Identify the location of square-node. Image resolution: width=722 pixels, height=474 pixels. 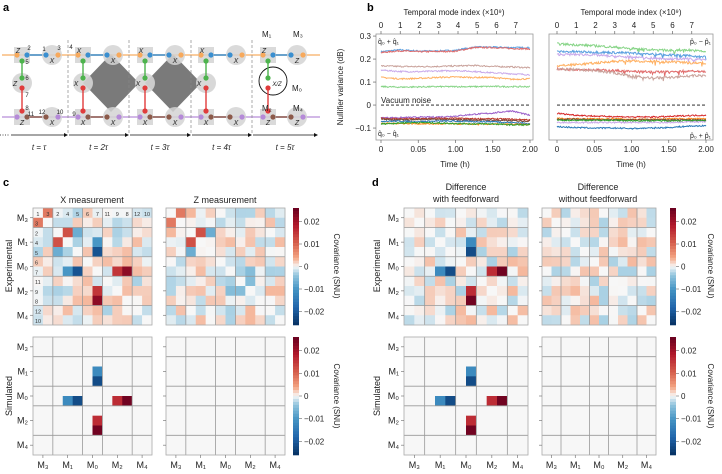
(206, 55).